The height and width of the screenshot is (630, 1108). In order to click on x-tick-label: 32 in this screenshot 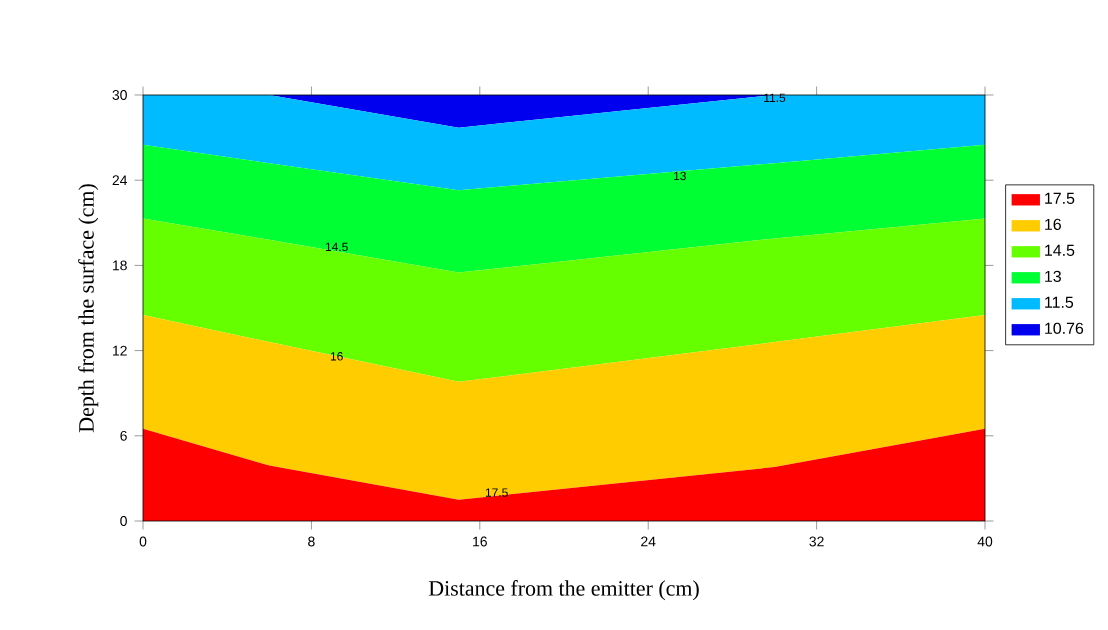, I will do `click(816, 541)`.